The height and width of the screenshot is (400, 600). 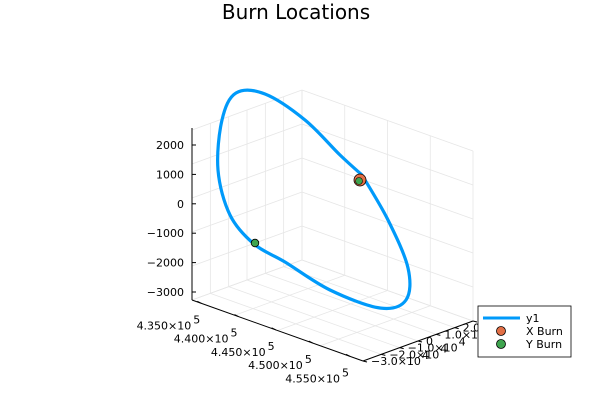 I want to click on z-ticks: 2000 1000 0 −1000 −2000 −3000, so click(x=171, y=219).